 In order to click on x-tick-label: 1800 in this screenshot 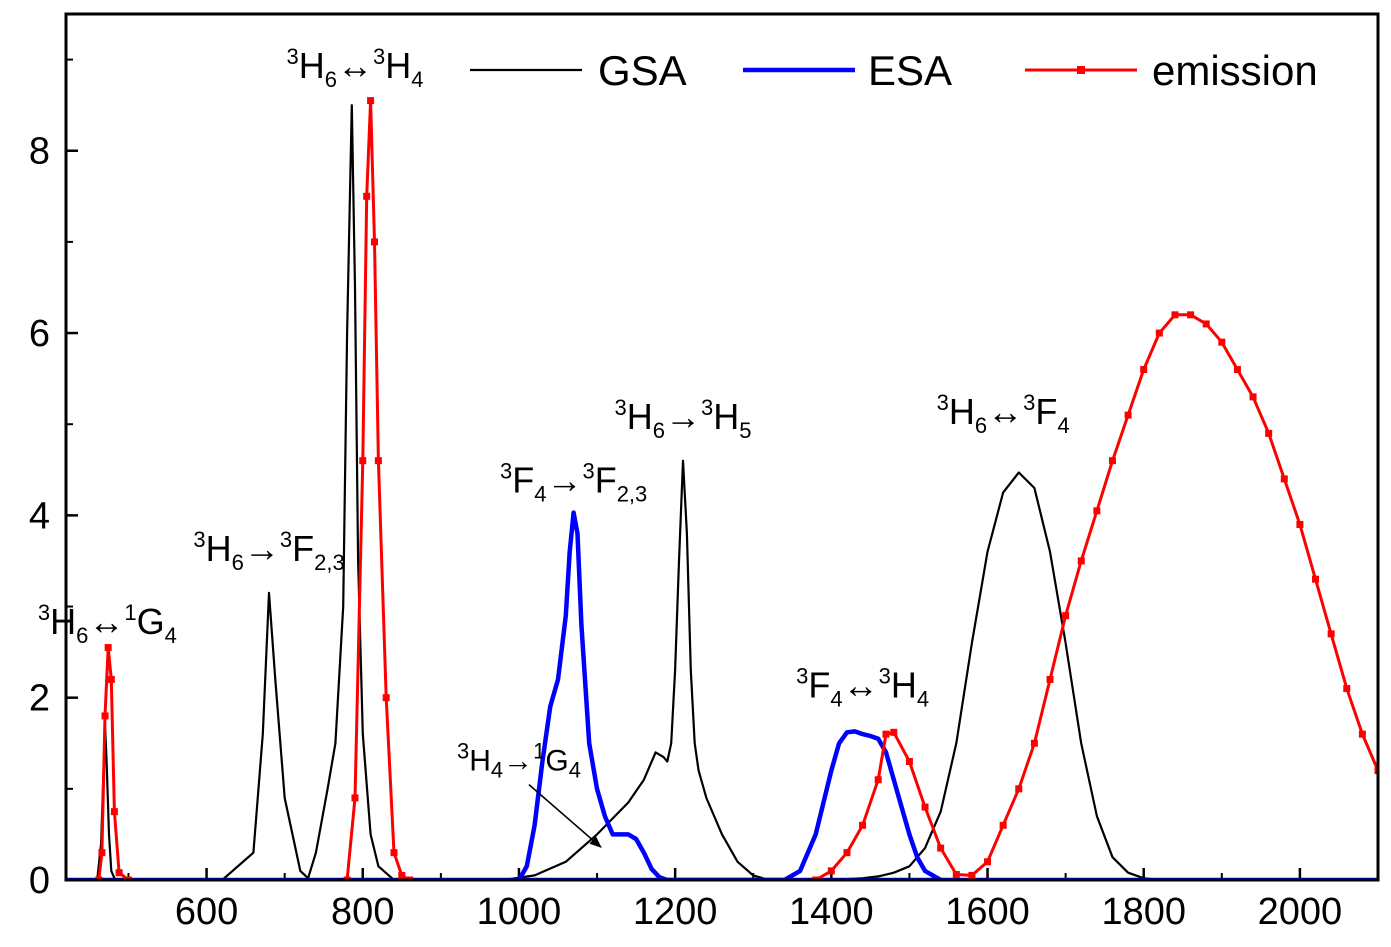, I will do `click(1143, 912)`.